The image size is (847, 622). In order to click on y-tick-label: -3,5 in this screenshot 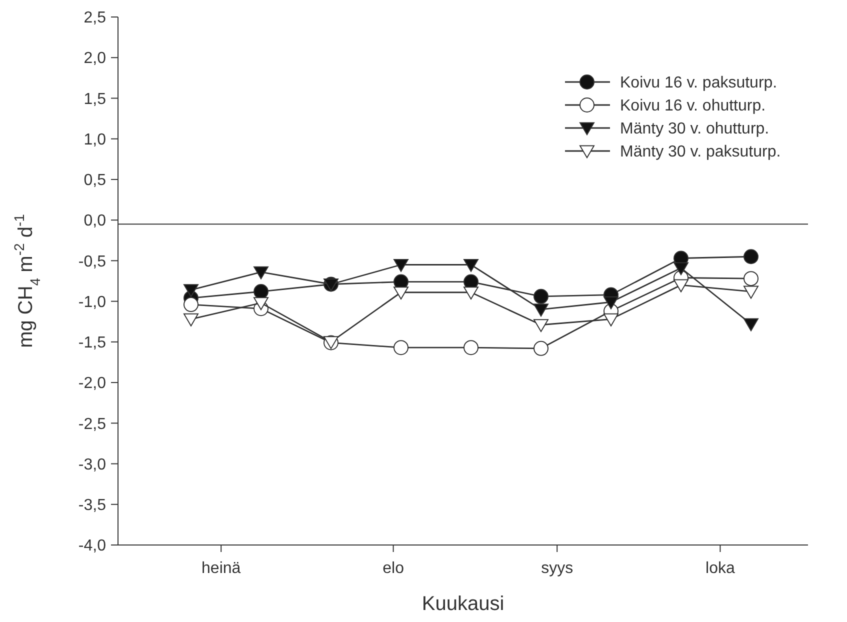, I will do `click(92, 505)`.